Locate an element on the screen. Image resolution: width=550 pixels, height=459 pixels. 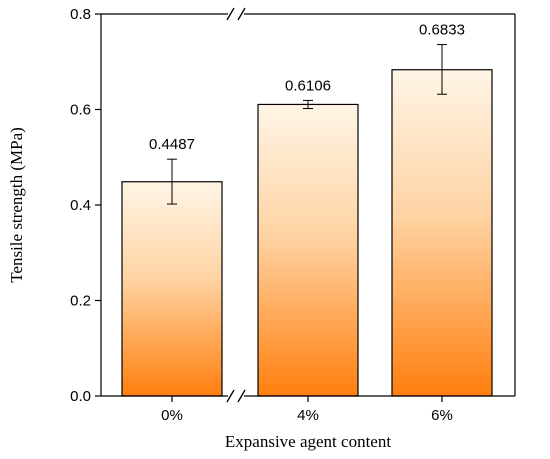
error-bar-0% is located at coordinates (172, 181).